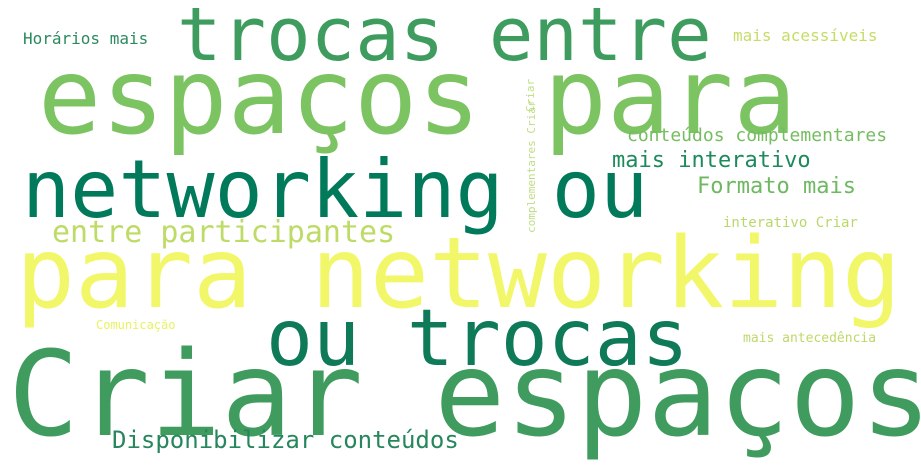 The height and width of the screenshot is (470, 921). I want to click on word-horarios-mais: Horários mais, so click(86, 38).